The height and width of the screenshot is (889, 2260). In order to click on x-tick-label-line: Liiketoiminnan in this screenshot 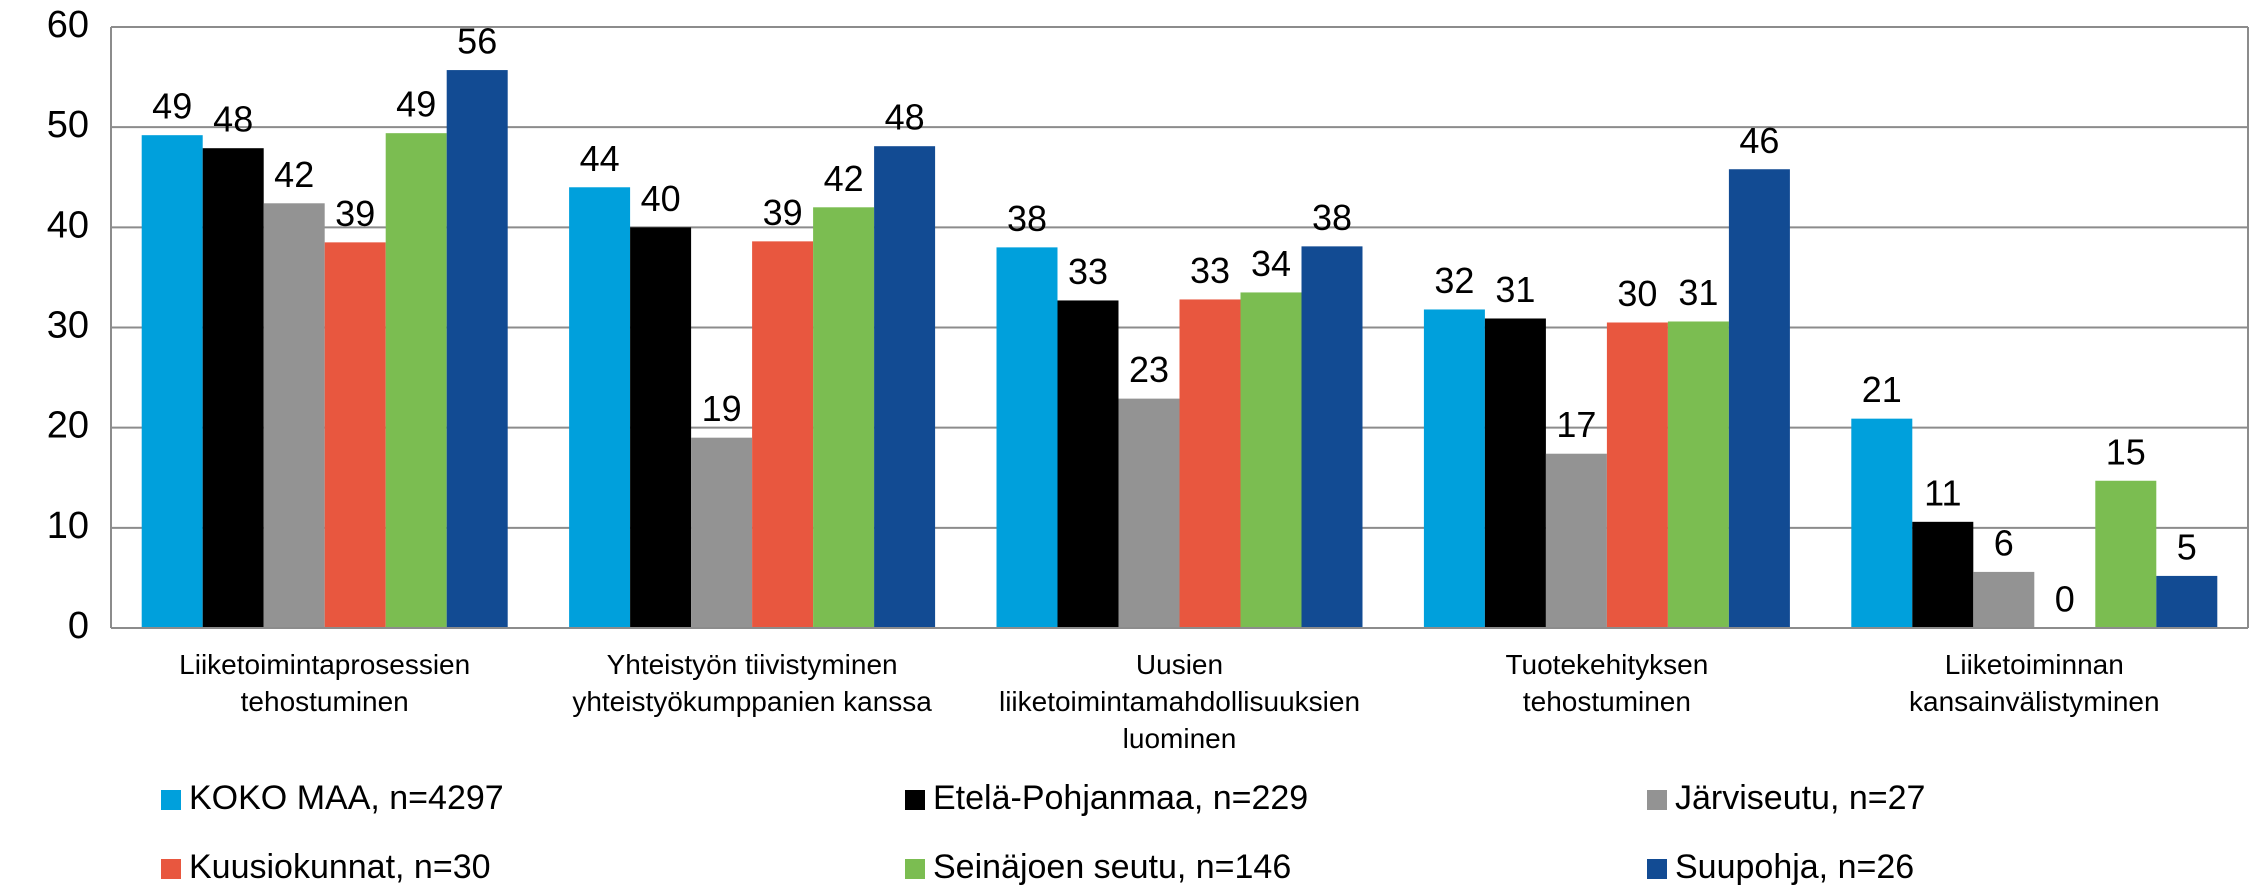, I will do `click(2034, 664)`.